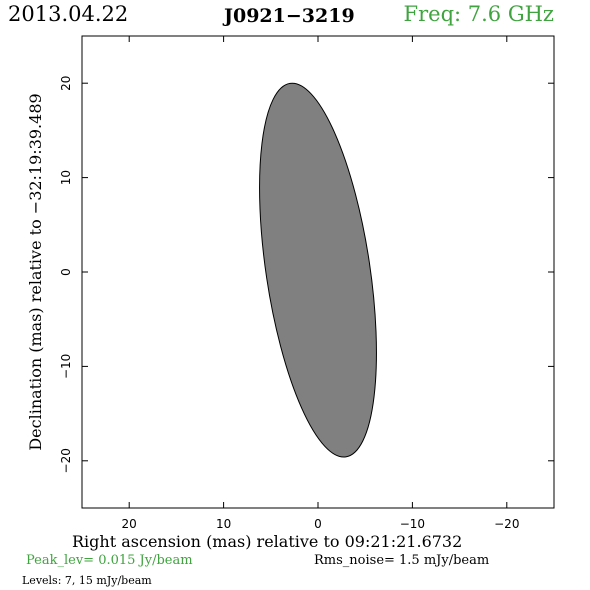 Image resolution: width=590 pixels, height=590 pixels. What do you see at coordinates (478, 14) in the screenshot?
I see `frequency-label: Freq: 7.6 GHz` at bounding box center [478, 14].